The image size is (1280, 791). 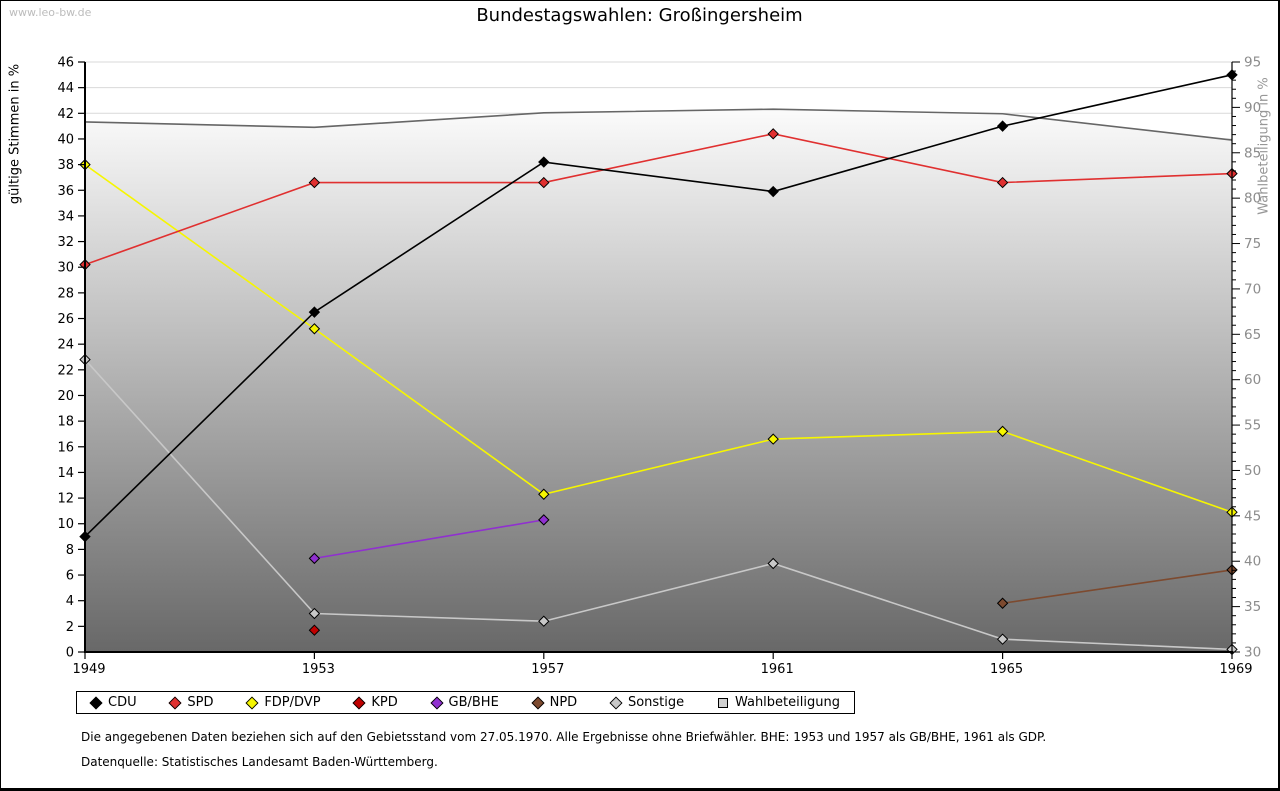 I want to click on right-tick-label: 55, so click(x=1252, y=426).